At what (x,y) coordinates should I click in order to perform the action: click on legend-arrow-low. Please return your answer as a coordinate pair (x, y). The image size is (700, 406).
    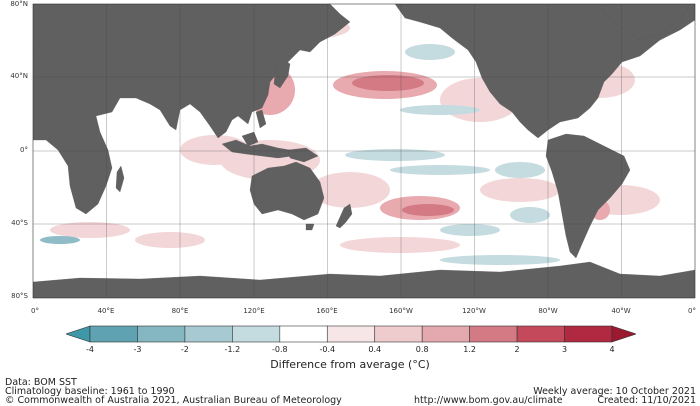
    Looking at the image, I should click on (78, 334).